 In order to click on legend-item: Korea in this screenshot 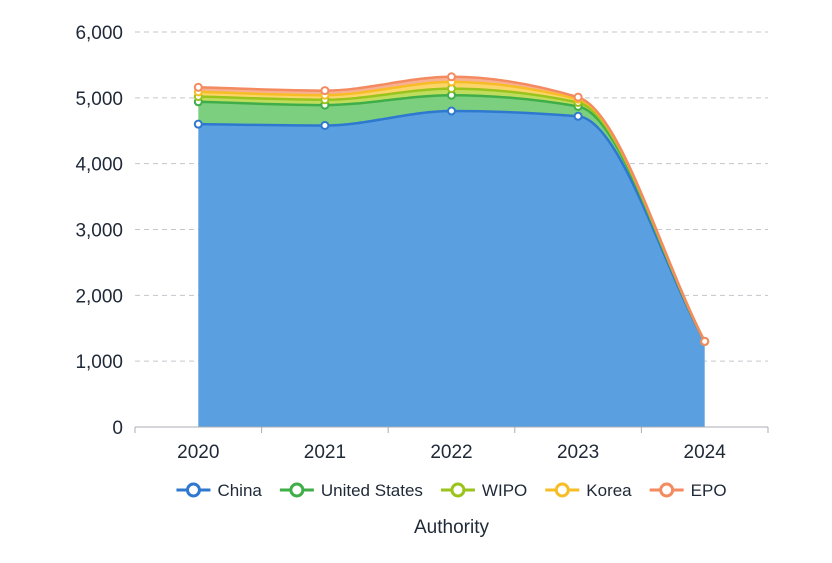, I will do `click(588, 490)`.